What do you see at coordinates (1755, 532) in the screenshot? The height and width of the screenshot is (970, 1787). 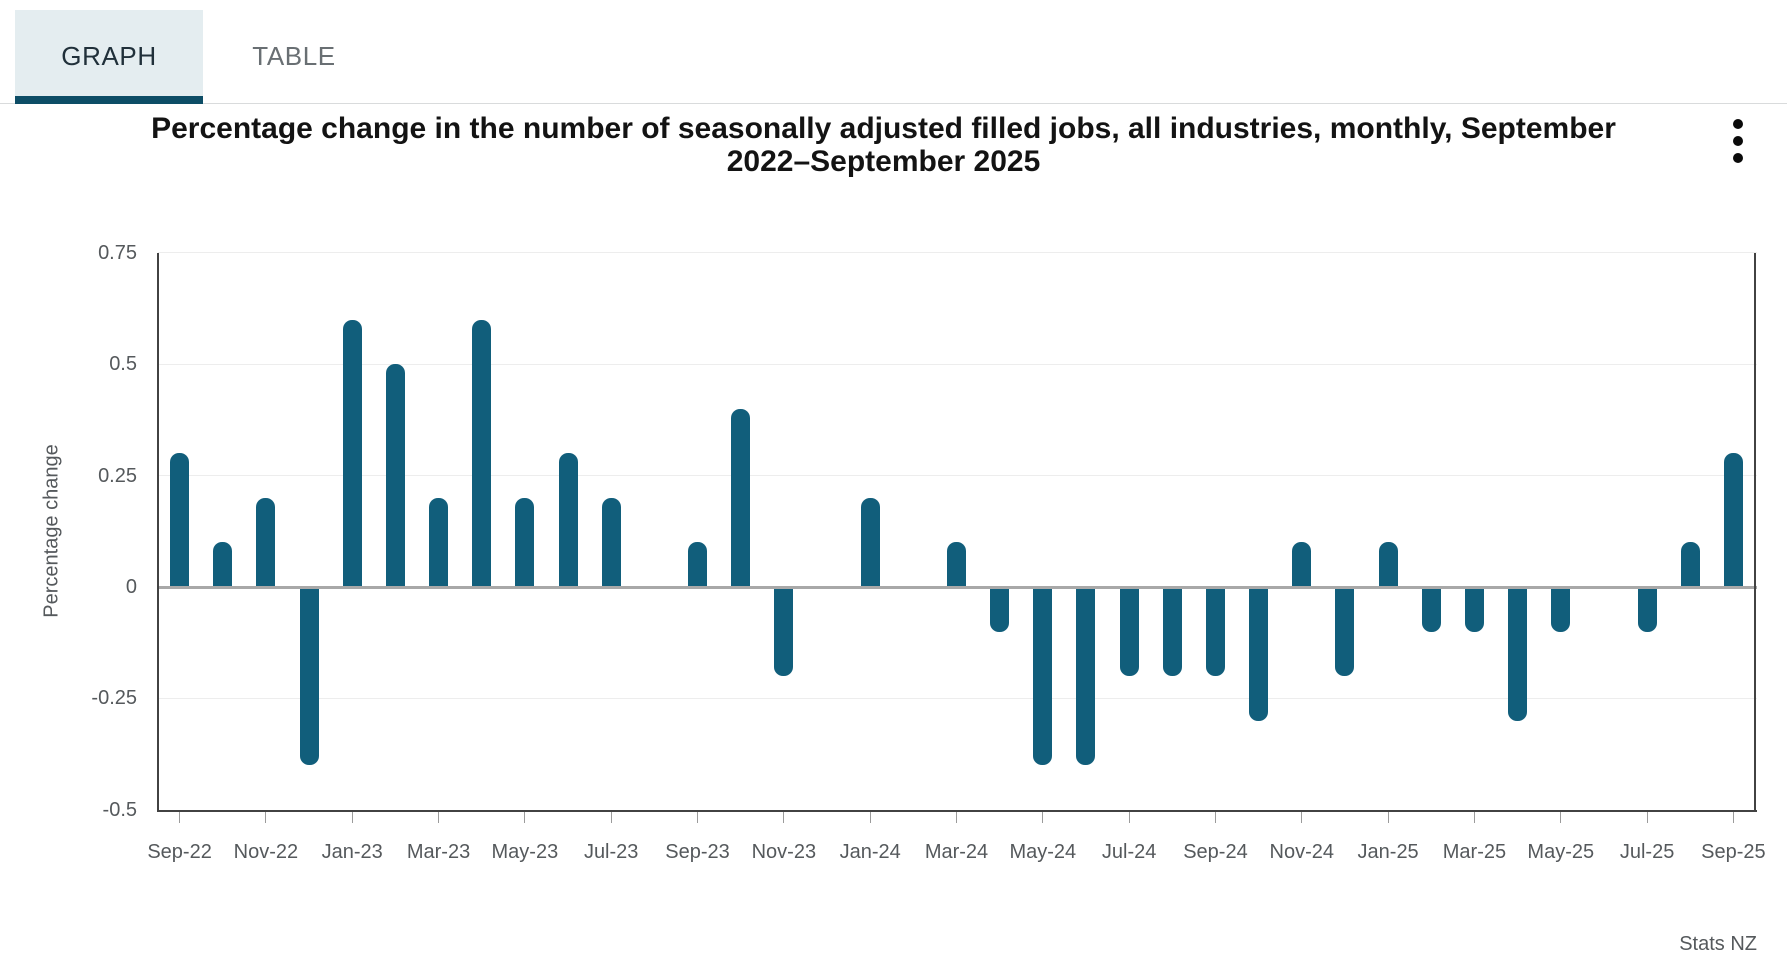 I see `y-axis-spine-right` at bounding box center [1755, 532].